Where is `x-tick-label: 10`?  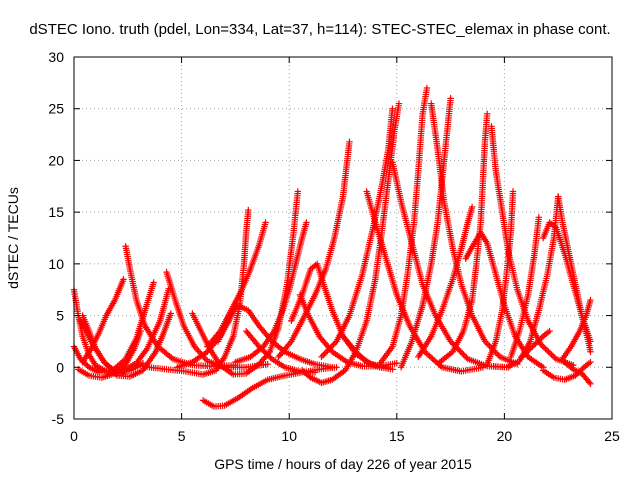 x-tick-label: 10 is located at coordinates (289, 436).